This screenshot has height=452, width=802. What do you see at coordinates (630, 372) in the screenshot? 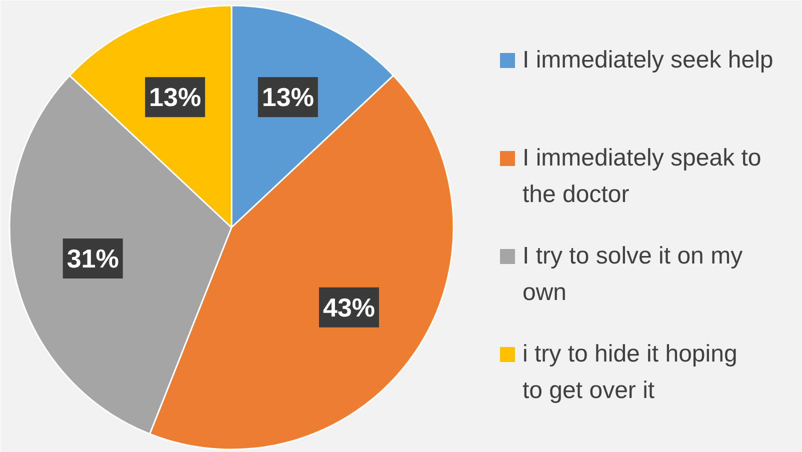
I see `legend-label: i try to hide it hoping to get over it` at bounding box center [630, 372].